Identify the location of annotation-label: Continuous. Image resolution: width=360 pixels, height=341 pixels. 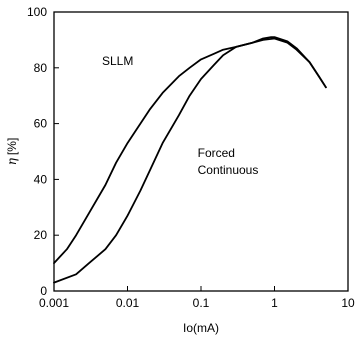
(228, 170).